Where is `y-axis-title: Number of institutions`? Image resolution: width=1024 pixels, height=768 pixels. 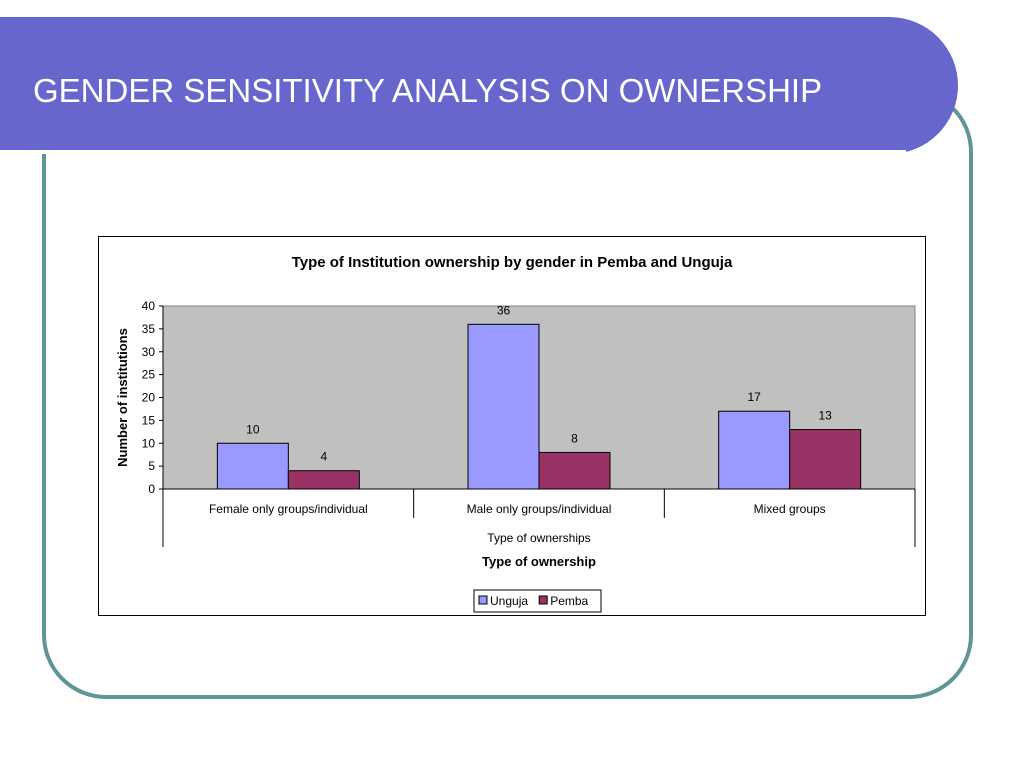
y-axis-title: Number of institutions is located at coordinates (122, 397).